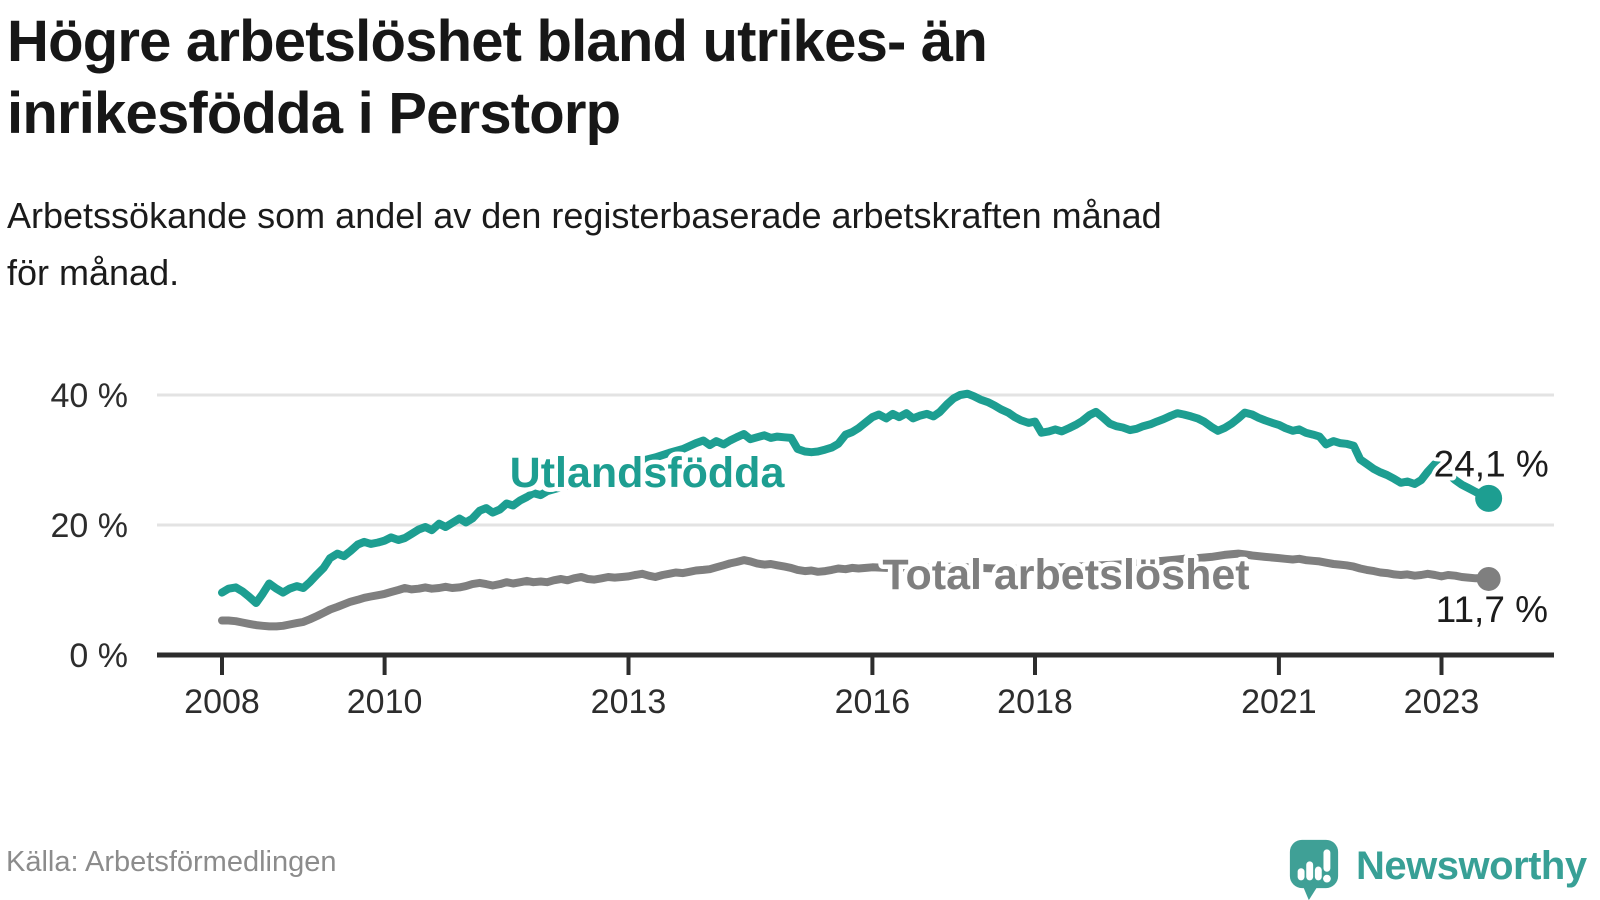 Image resolution: width=1600 pixels, height=900 pixels. What do you see at coordinates (855, 590) in the screenshot?
I see `series-line-total` at bounding box center [855, 590].